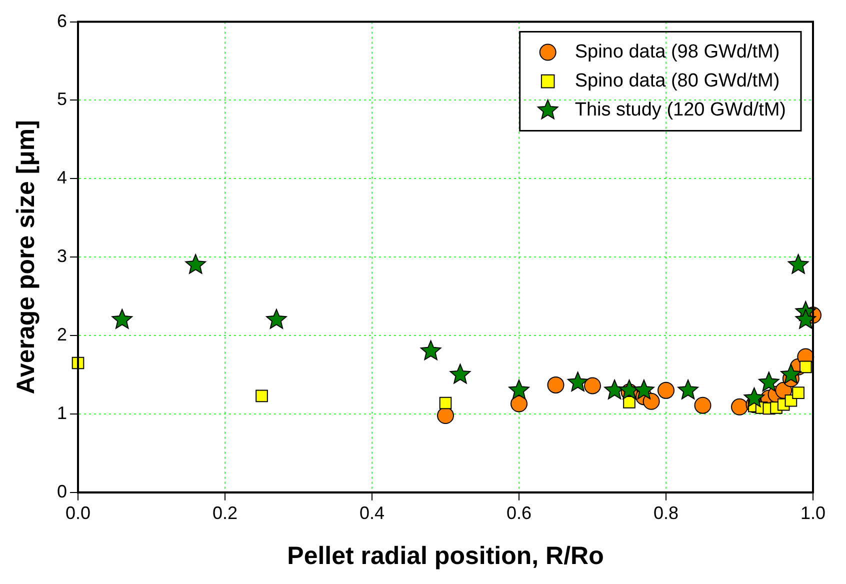  I want to click on legend-label: This study (120 GWd/tM), so click(680, 110).